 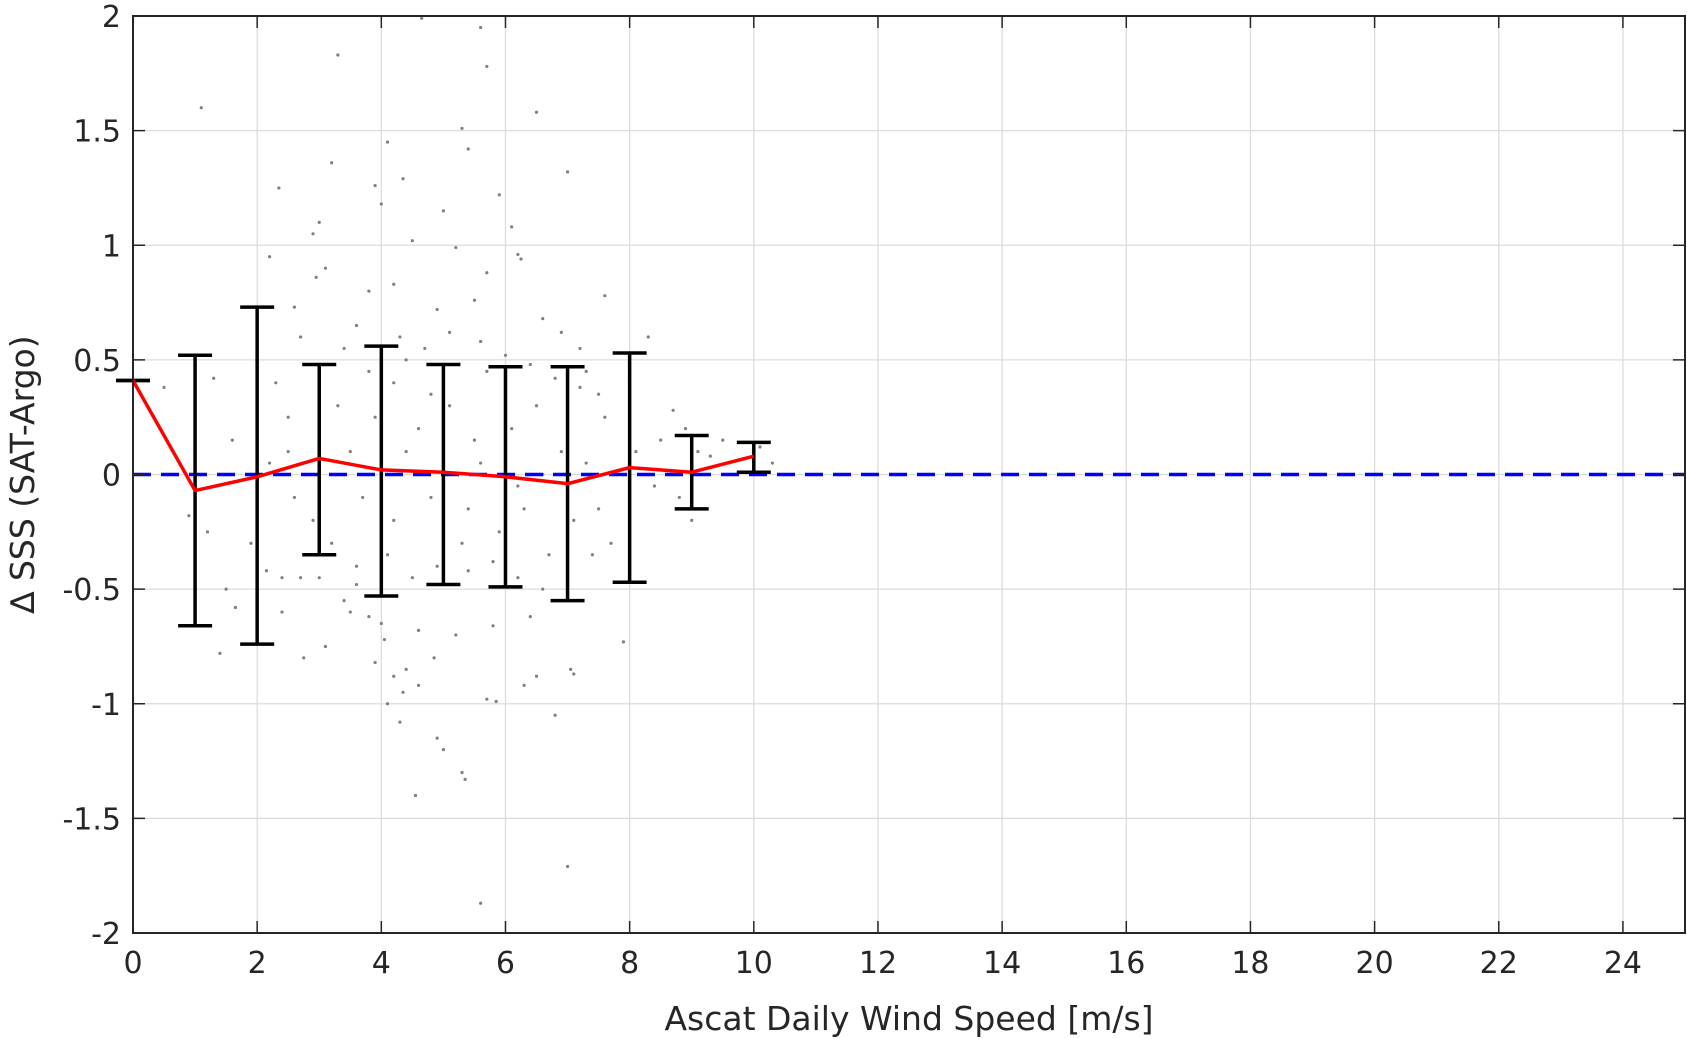 What do you see at coordinates (505, 963) in the screenshot?
I see `x-tick-label: 6` at bounding box center [505, 963].